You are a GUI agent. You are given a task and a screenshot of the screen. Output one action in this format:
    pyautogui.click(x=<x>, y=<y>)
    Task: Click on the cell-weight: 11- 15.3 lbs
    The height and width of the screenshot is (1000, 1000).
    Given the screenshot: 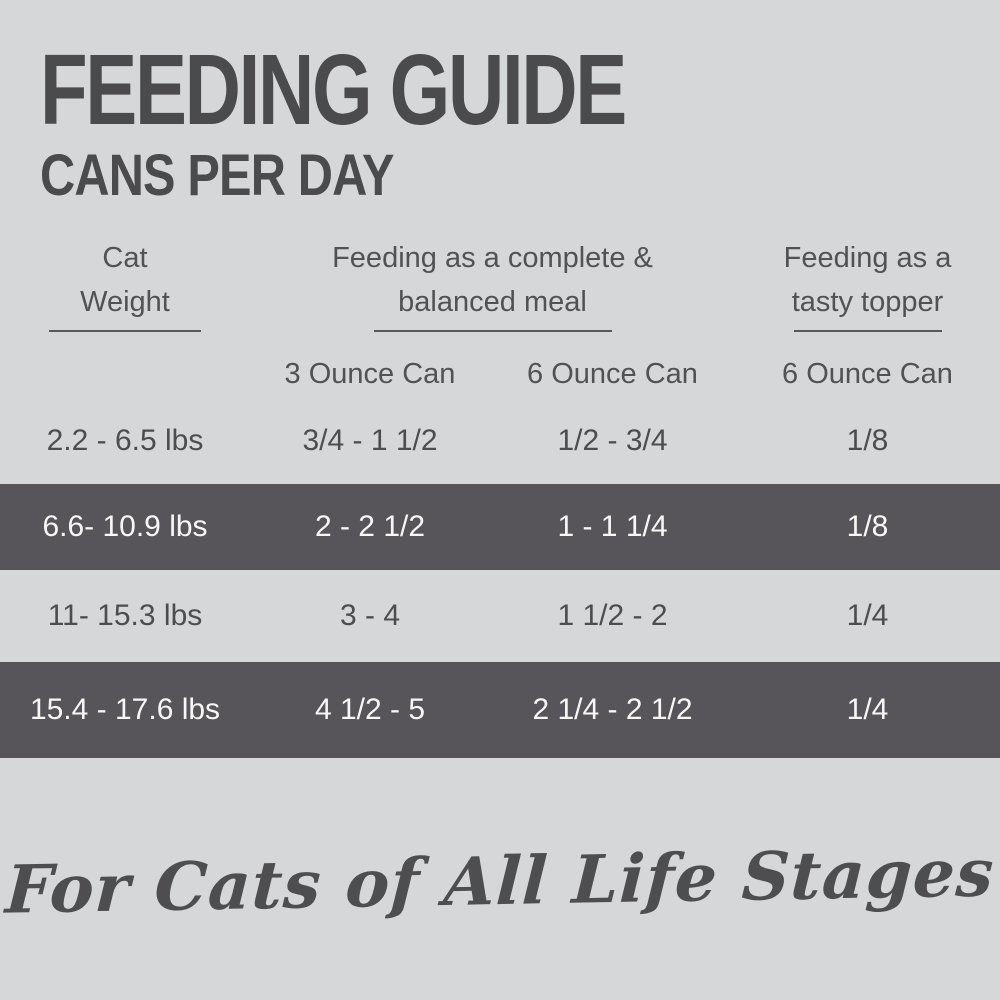 What is the action you would take?
    pyautogui.click(x=125, y=615)
    